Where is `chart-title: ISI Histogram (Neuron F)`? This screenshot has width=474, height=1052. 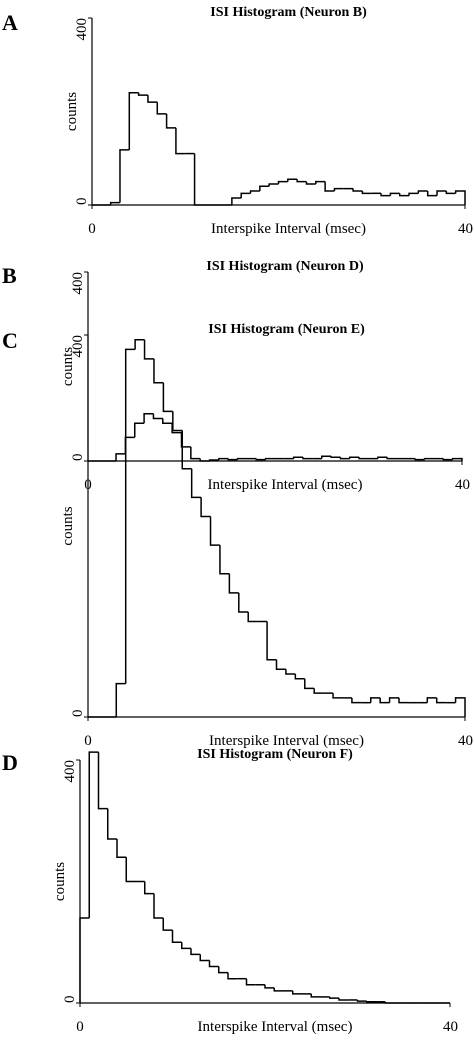 chart-title: ISI Histogram (Neuron F) is located at coordinates (275, 754).